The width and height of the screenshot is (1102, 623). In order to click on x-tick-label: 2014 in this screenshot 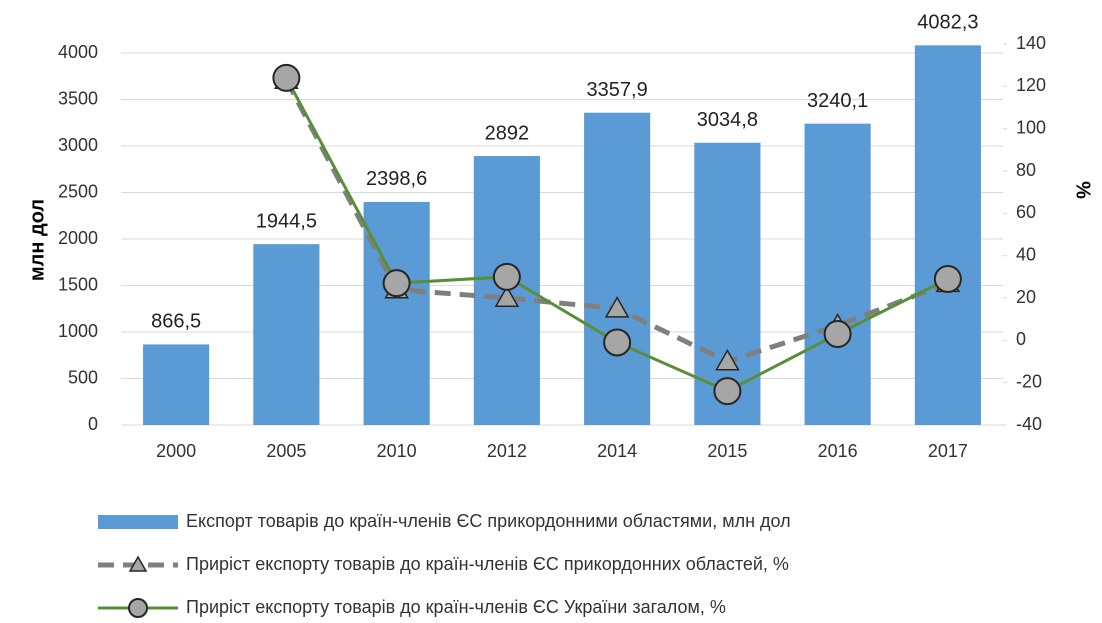, I will do `click(617, 451)`.